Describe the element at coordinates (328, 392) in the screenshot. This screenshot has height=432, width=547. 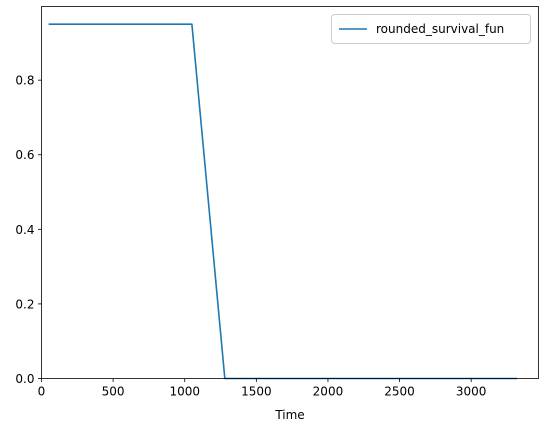
I see `x-tick-label: 2000` at that location.